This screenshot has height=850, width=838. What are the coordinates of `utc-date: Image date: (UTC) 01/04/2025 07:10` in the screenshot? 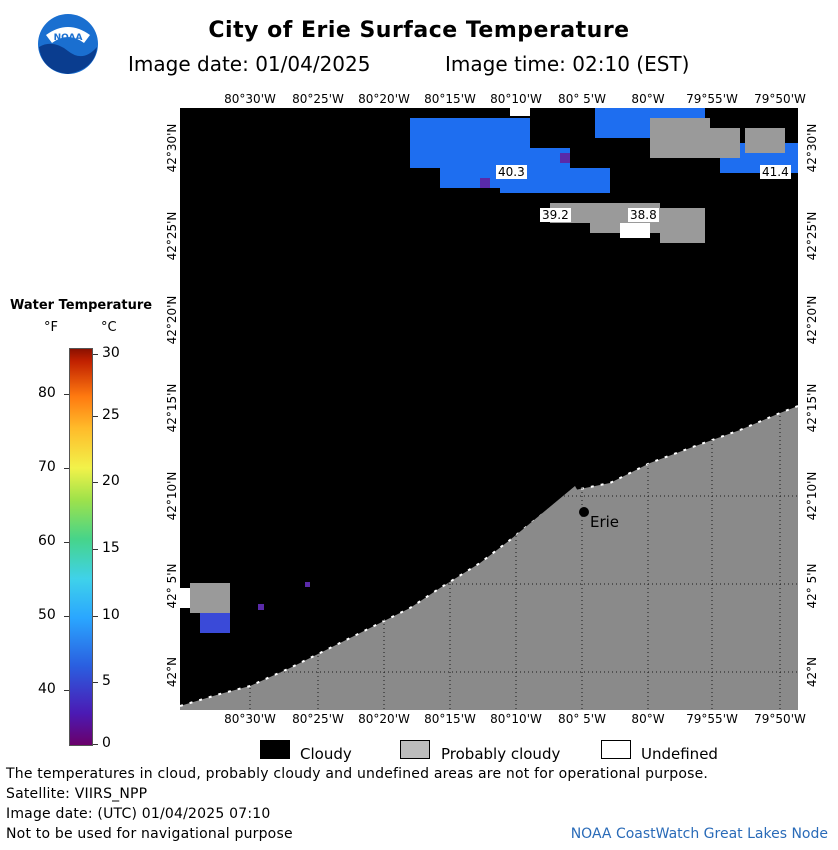 It's located at (138, 814).